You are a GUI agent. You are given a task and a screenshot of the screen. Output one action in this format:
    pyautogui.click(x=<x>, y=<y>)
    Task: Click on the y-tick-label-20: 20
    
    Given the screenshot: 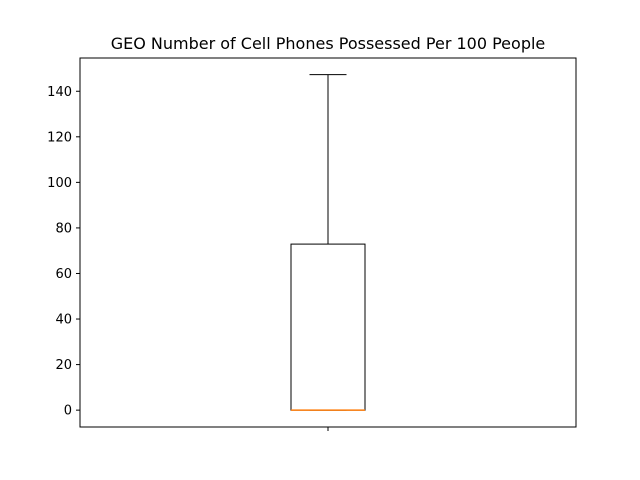 What is the action you would take?
    pyautogui.click(x=63, y=365)
    